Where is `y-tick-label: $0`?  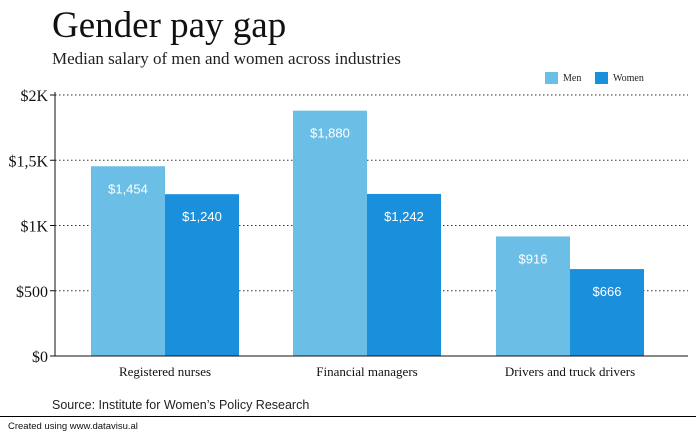 y-tick-label: $0 is located at coordinates (40, 357).